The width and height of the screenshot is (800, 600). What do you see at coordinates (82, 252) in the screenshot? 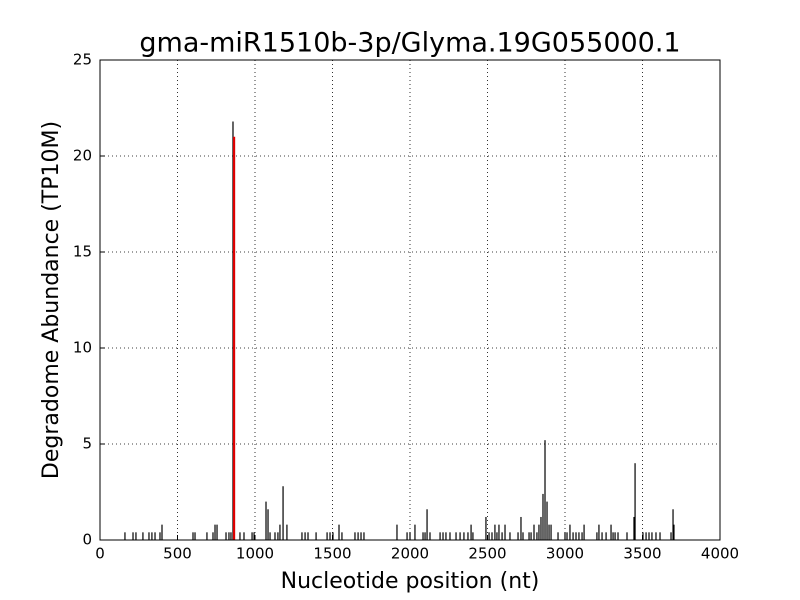
I see `y-tick-label: 15` at bounding box center [82, 252].